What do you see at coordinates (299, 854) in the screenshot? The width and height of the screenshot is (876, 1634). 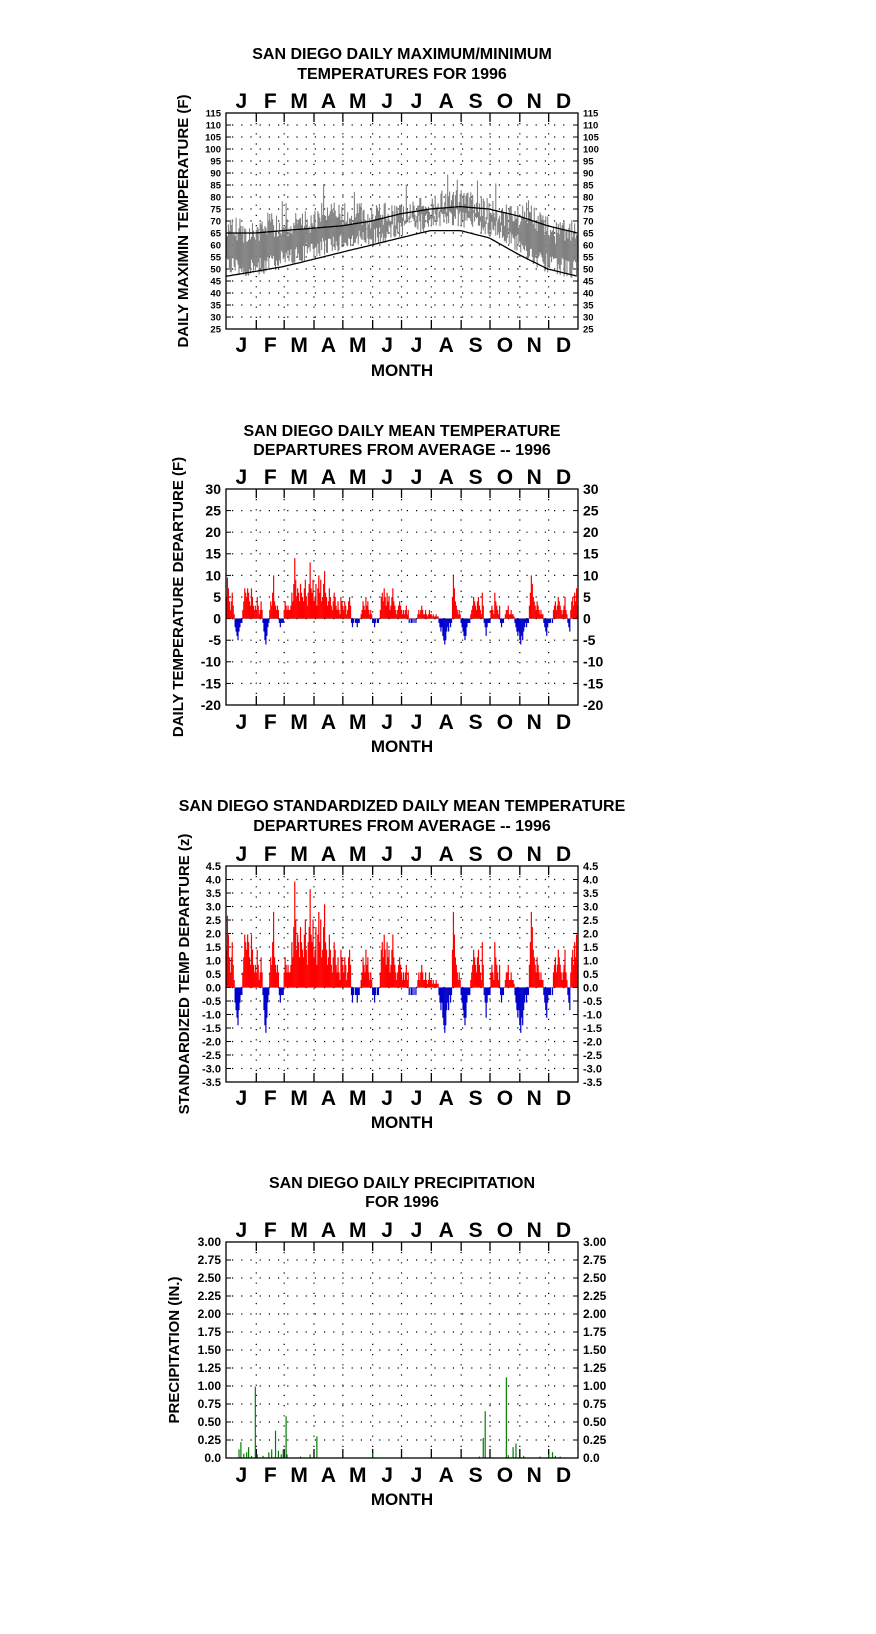 I see `month-label-top: M` at bounding box center [299, 854].